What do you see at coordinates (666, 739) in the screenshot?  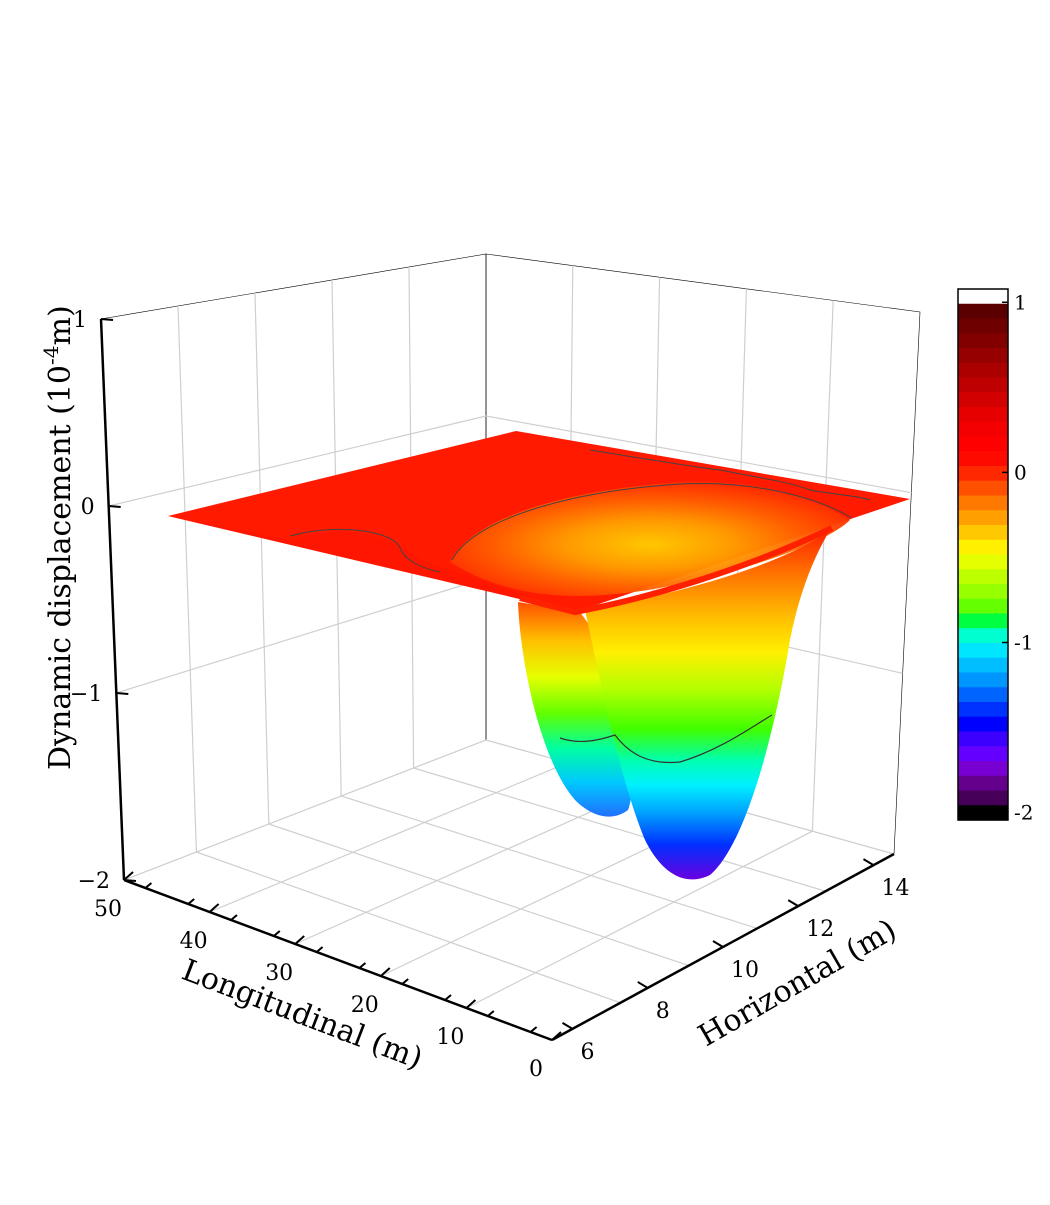 I see `trough-contour` at bounding box center [666, 739].